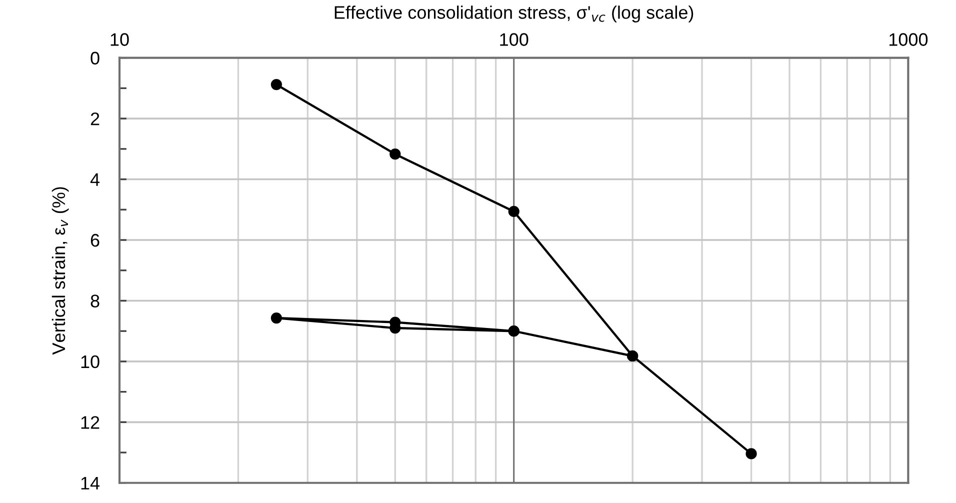 The height and width of the screenshot is (503, 956). Describe the element at coordinates (119, 39) in the screenshot. I see `x-tick-label: 10` at that location.